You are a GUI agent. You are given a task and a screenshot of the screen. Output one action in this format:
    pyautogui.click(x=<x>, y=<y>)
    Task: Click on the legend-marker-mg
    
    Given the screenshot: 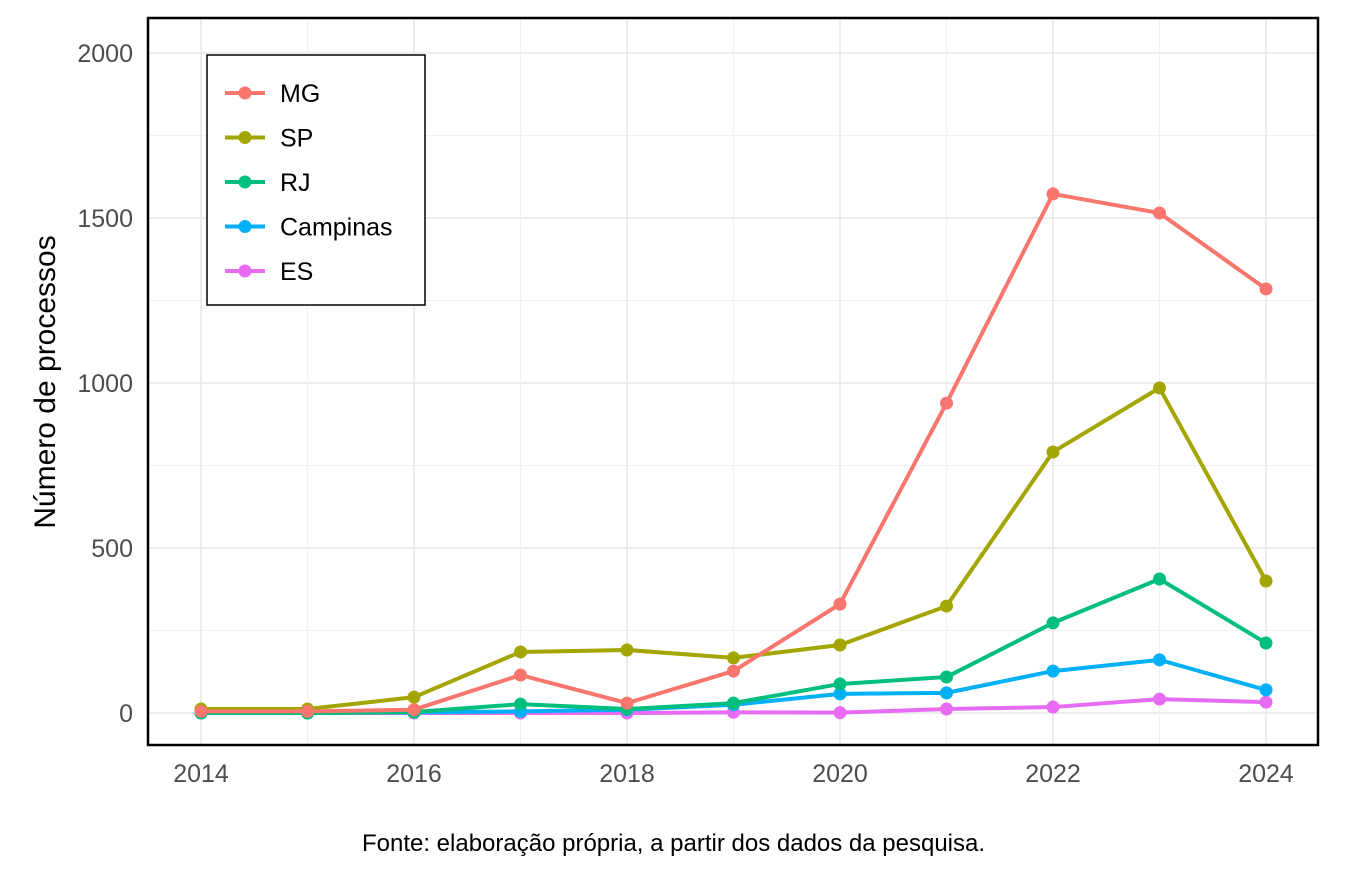 What is the action you would take?
    pyautogui.click(x=245, y=93)
    